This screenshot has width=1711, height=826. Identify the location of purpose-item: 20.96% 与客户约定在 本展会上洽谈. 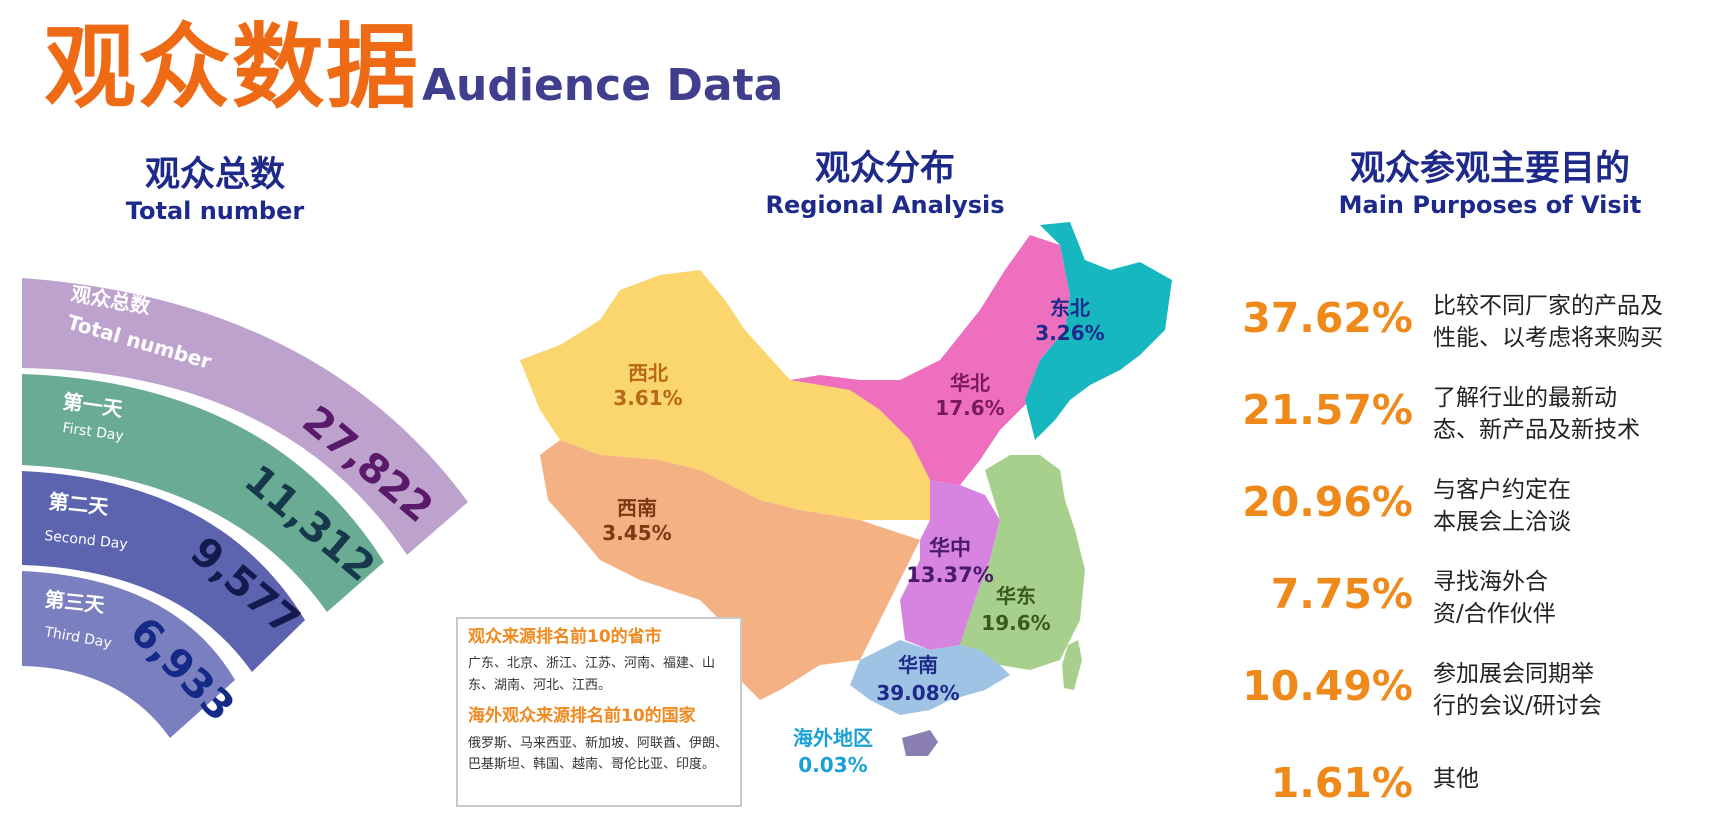
(1473, 509).